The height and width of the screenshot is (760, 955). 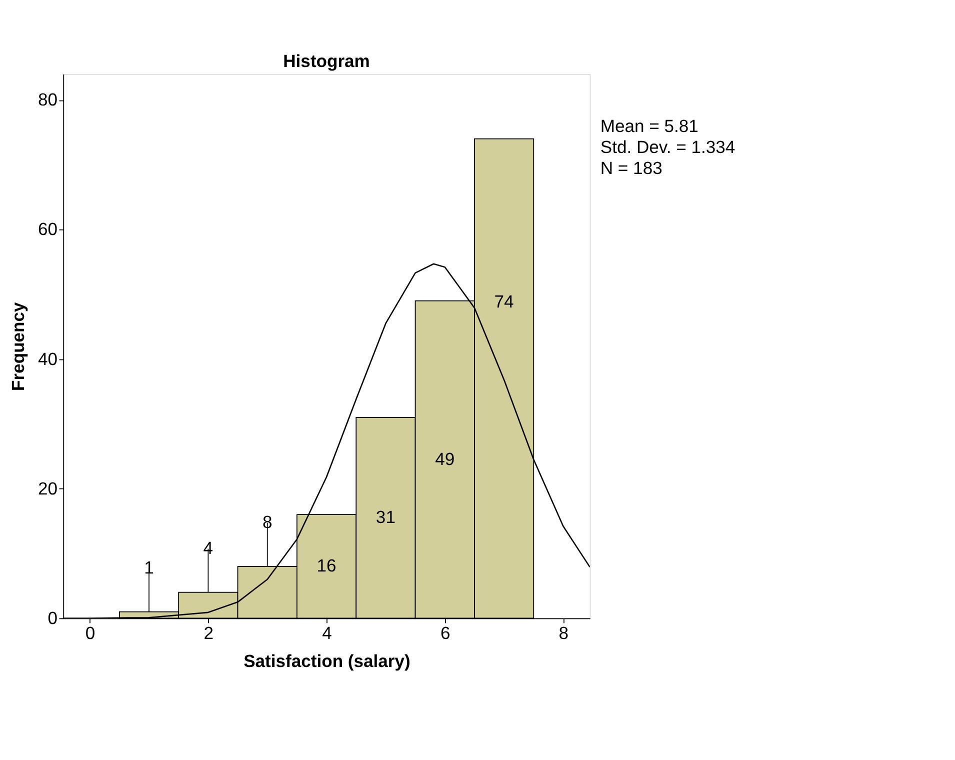 I want to click on x-tick-label: 2, so click(x=209, y=632).